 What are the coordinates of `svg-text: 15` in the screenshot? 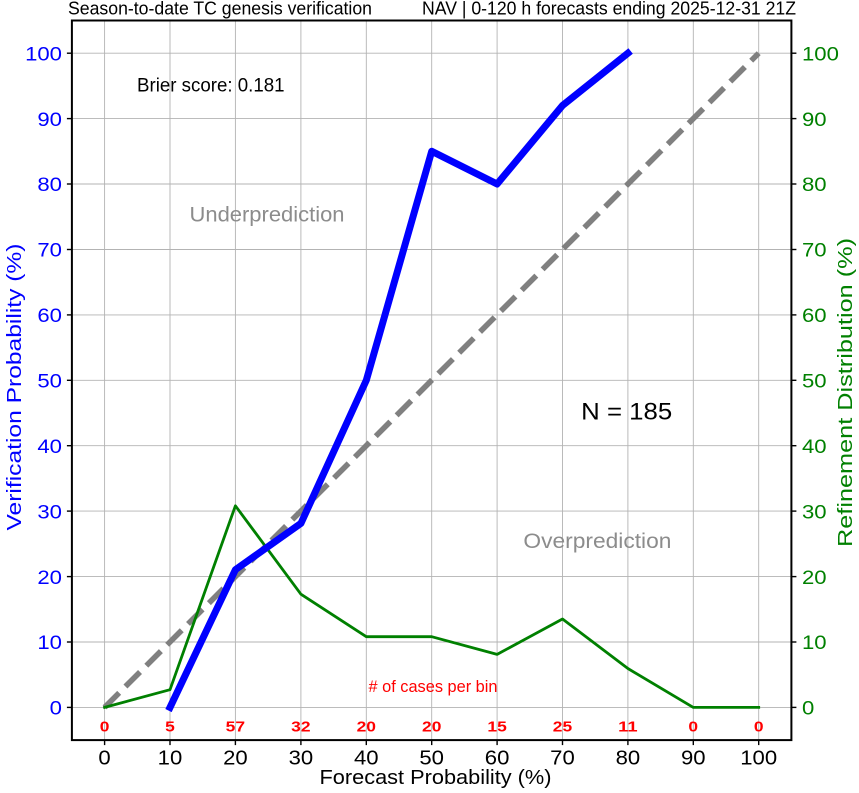 It's located at (496, 727).